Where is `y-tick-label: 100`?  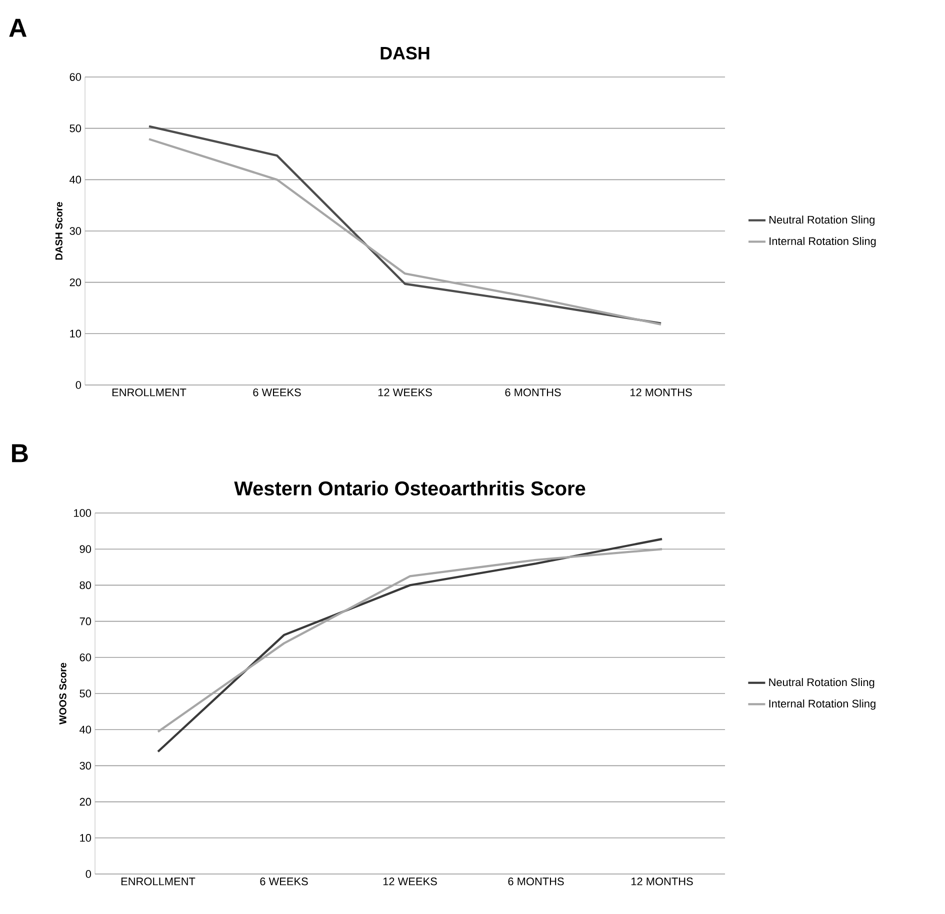 y-tick-label: 100 is located at coordinates (83, 513).